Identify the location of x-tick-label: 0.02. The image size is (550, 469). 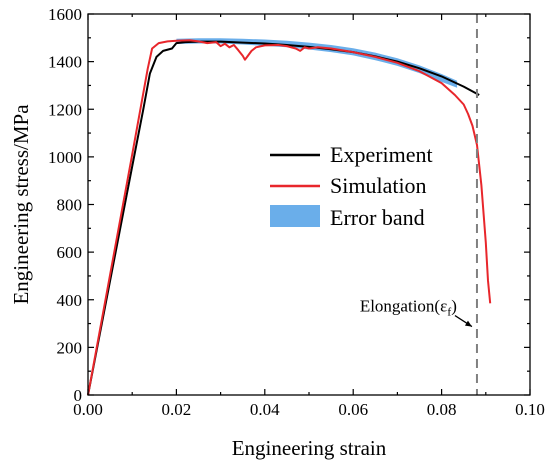
(177, 409).